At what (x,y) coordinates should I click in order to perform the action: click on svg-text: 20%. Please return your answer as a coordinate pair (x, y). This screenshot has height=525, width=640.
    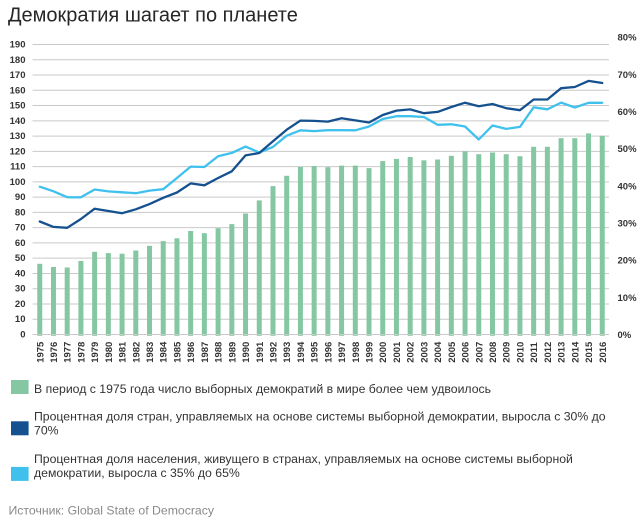
    Looking at the image, I should click on (628, 261).